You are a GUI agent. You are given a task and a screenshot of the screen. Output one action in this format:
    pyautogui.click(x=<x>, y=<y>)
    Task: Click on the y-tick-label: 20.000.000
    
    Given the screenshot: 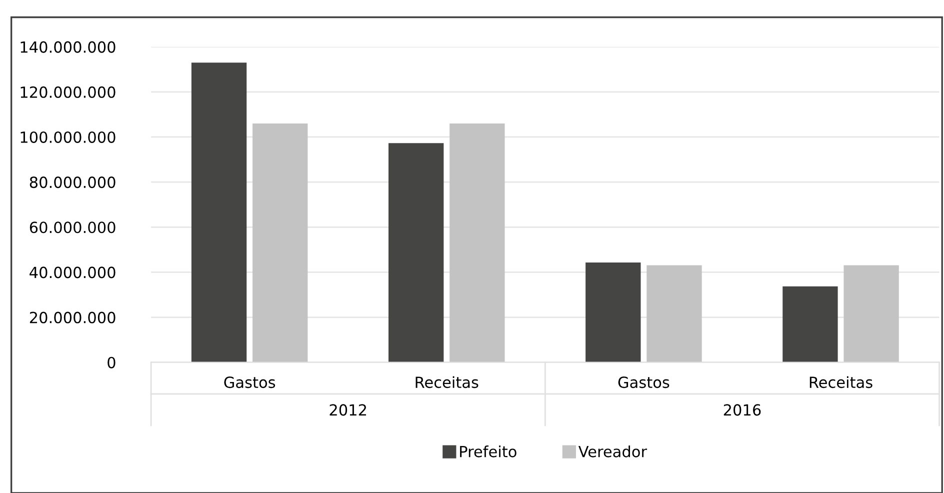 What is the action you would take?
    pyautogui.click(x=73, y=318)
    